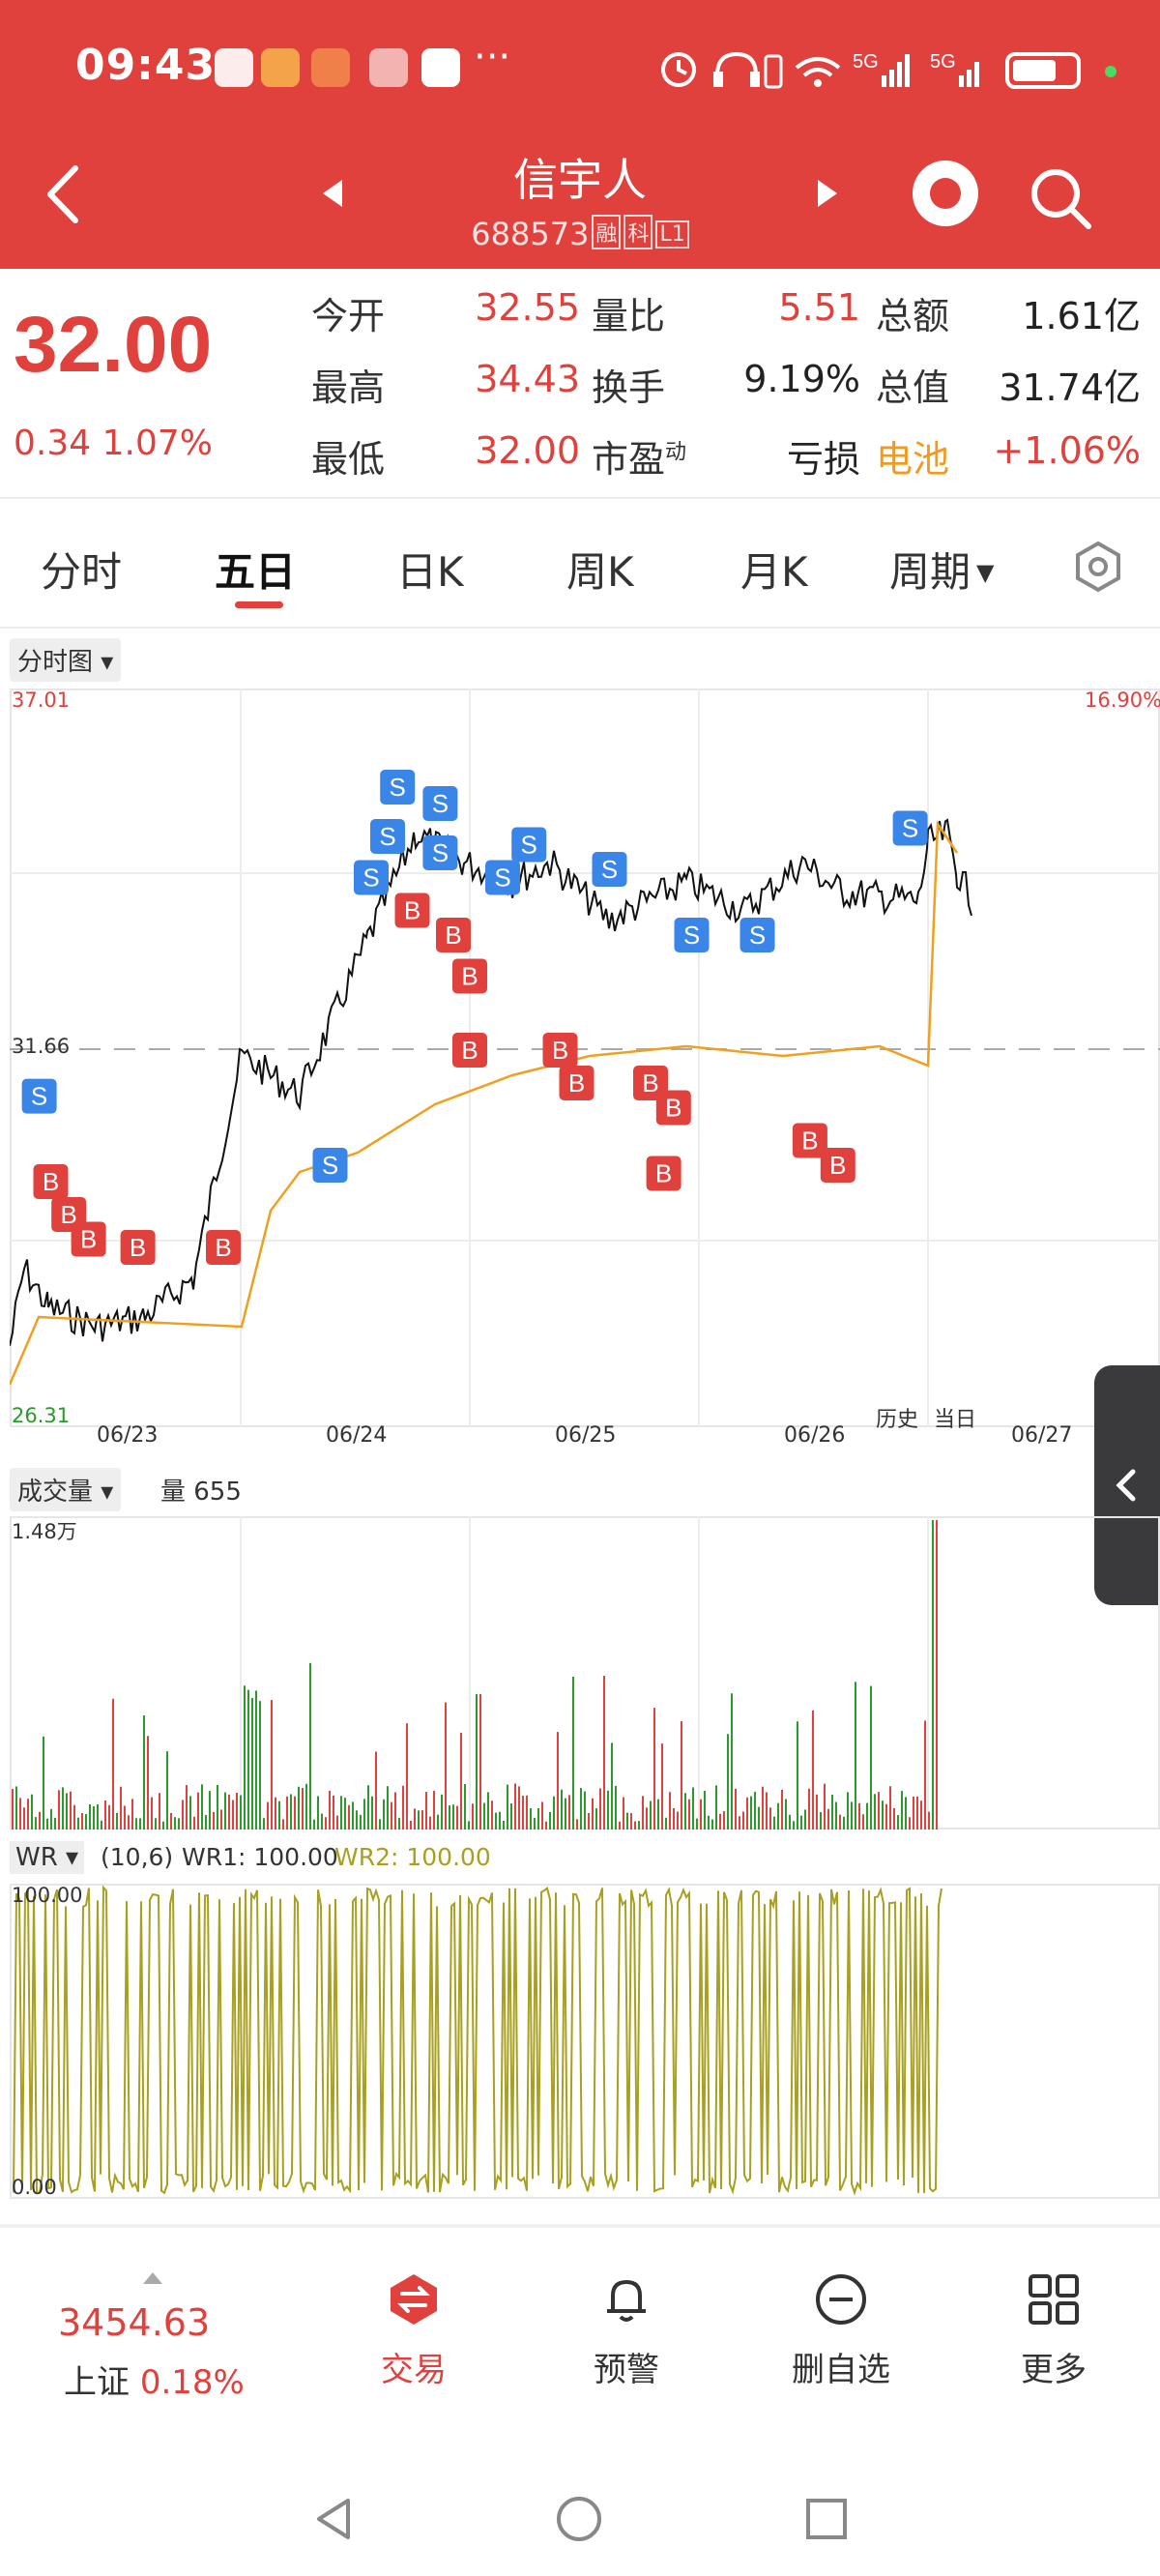  What do you see at coordinates (152, 2278) in the screenshot?
I see `expand-icon` at bounding box center [152, 2278].